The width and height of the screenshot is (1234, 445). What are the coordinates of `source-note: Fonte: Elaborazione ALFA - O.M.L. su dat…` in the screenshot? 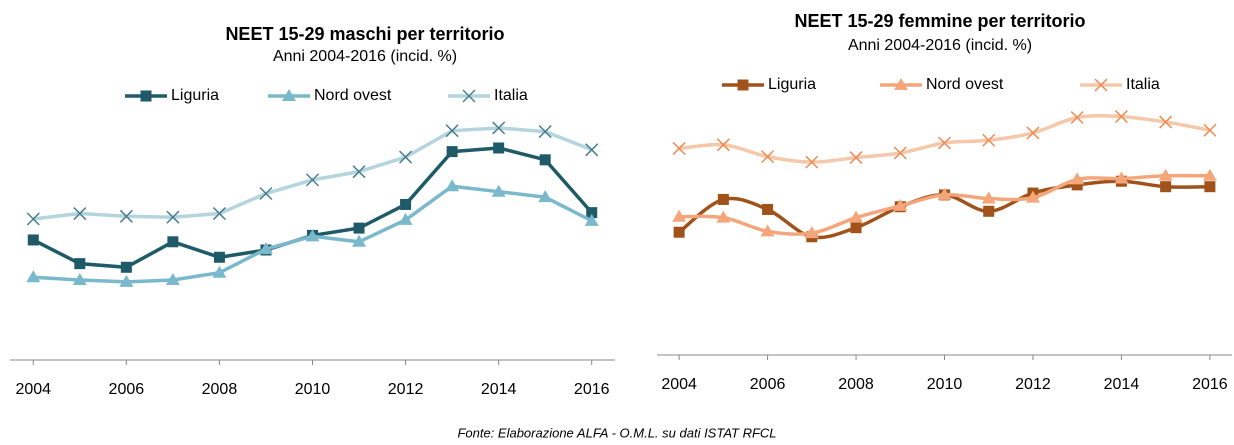 It's located at (616, 432).